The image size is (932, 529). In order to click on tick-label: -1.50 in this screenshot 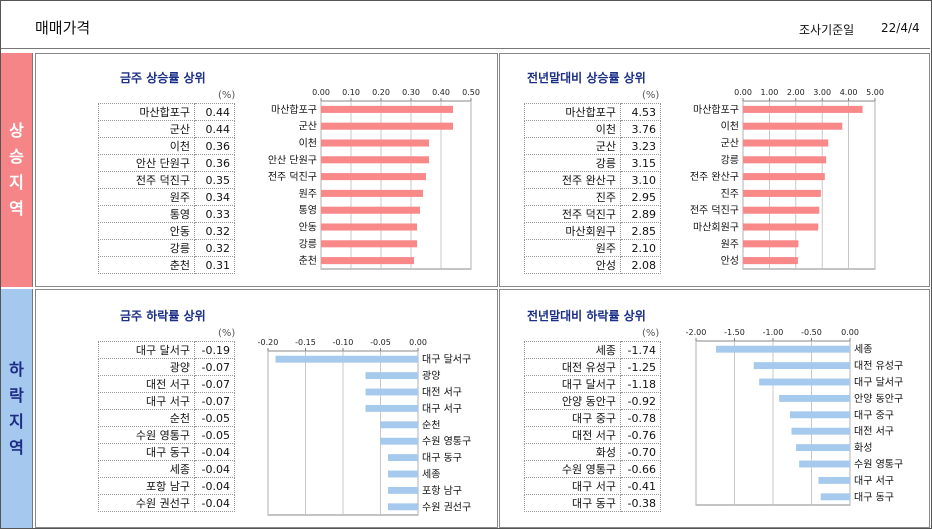, I will do `click(734, 332)`.